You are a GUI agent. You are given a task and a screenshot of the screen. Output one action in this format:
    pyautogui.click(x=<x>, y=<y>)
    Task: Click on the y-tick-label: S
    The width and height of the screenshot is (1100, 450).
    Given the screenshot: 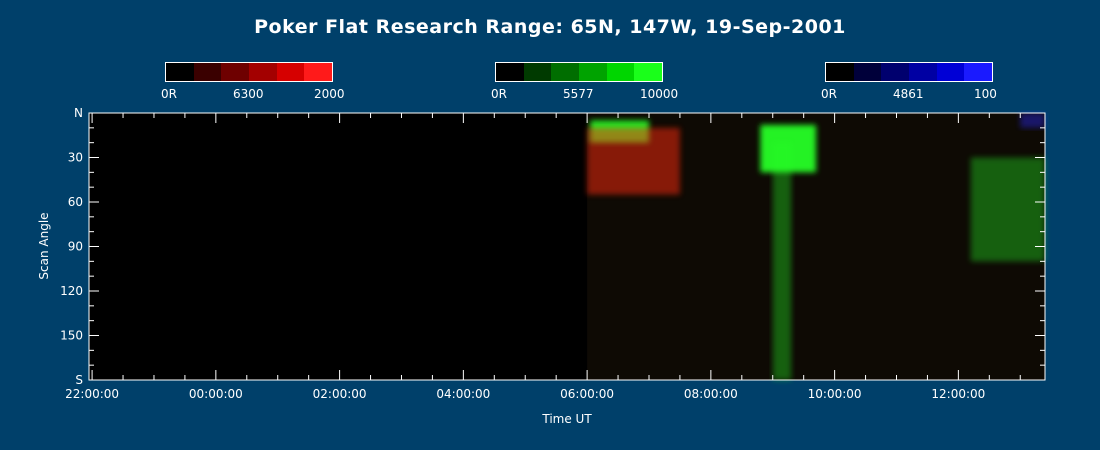 What is the action you would take?
    pyautogui.click(x=79, y=380)
    